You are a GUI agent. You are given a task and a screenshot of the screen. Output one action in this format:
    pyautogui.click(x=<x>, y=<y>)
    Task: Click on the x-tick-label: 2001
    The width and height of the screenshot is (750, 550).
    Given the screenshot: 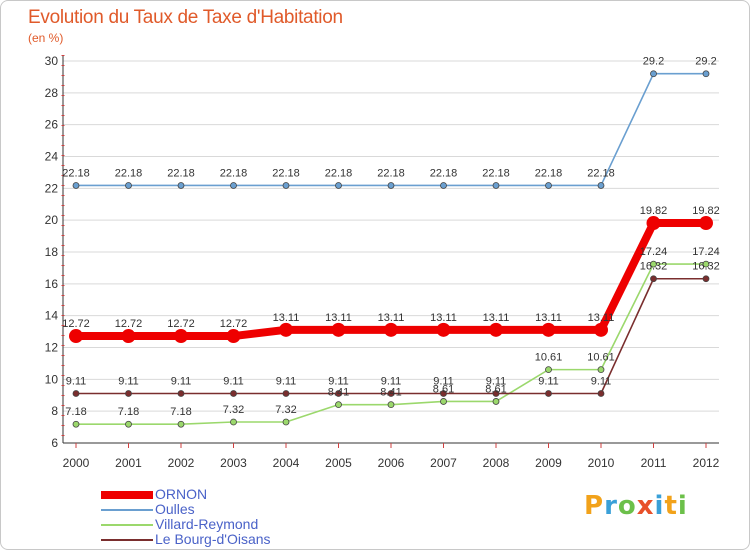 What is the action you would take?
    pyautogui.click(x=128, y=463)
    